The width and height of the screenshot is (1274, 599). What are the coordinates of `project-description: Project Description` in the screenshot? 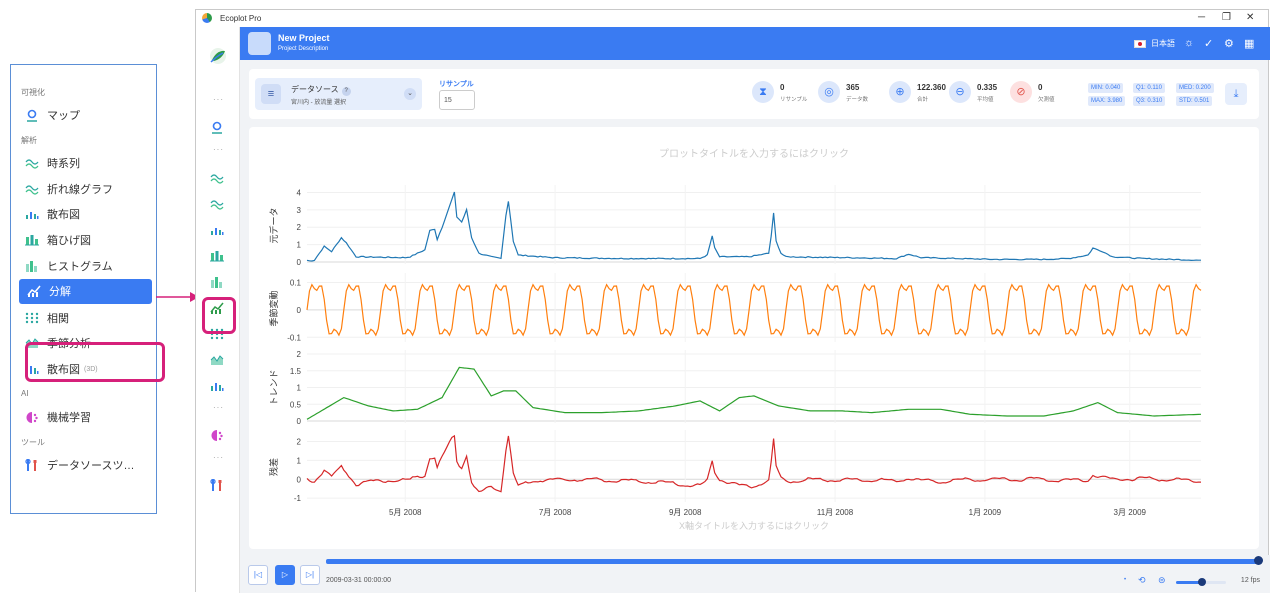 It's located at (303, 49).